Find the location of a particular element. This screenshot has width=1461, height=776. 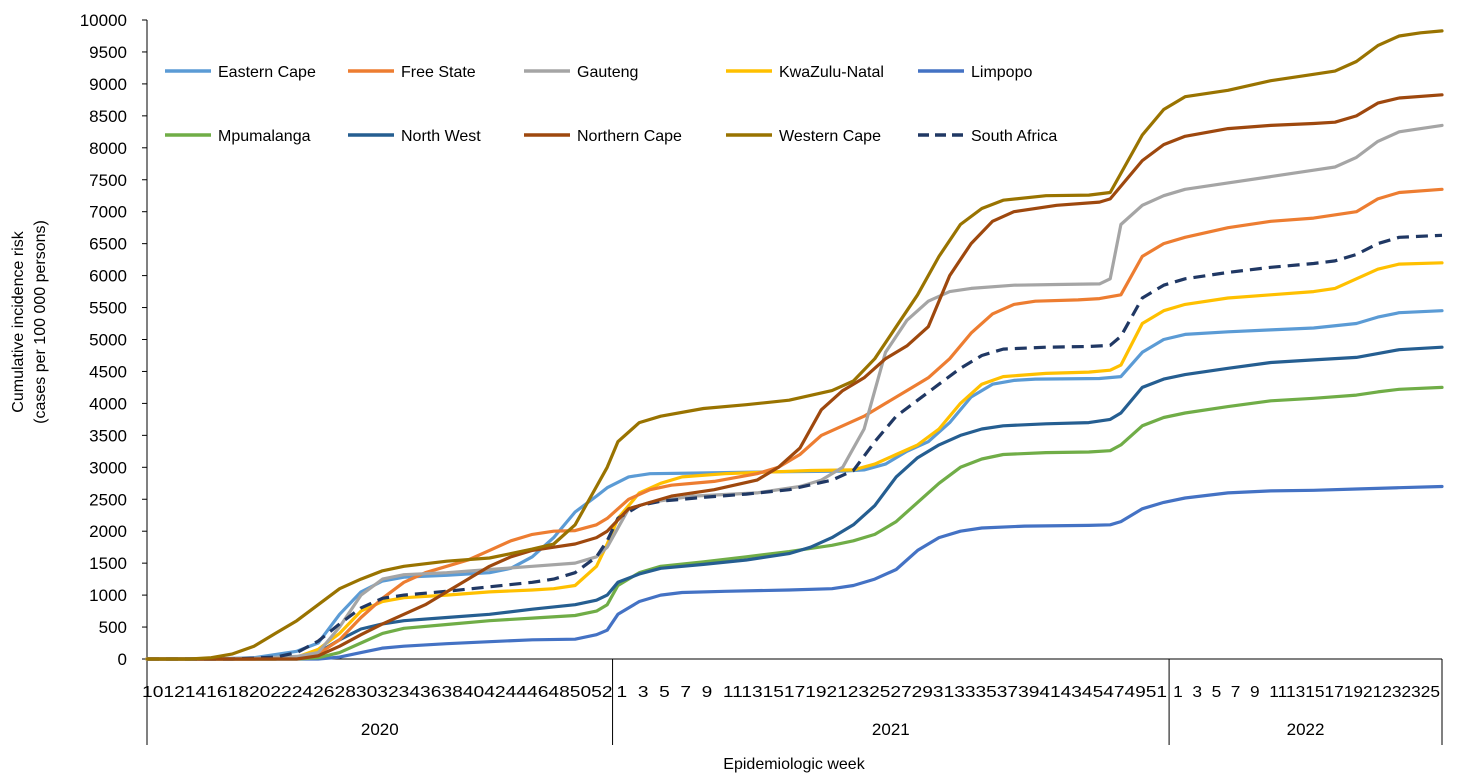

y-tick-label: 7000 is located at coordinates (108, 212).